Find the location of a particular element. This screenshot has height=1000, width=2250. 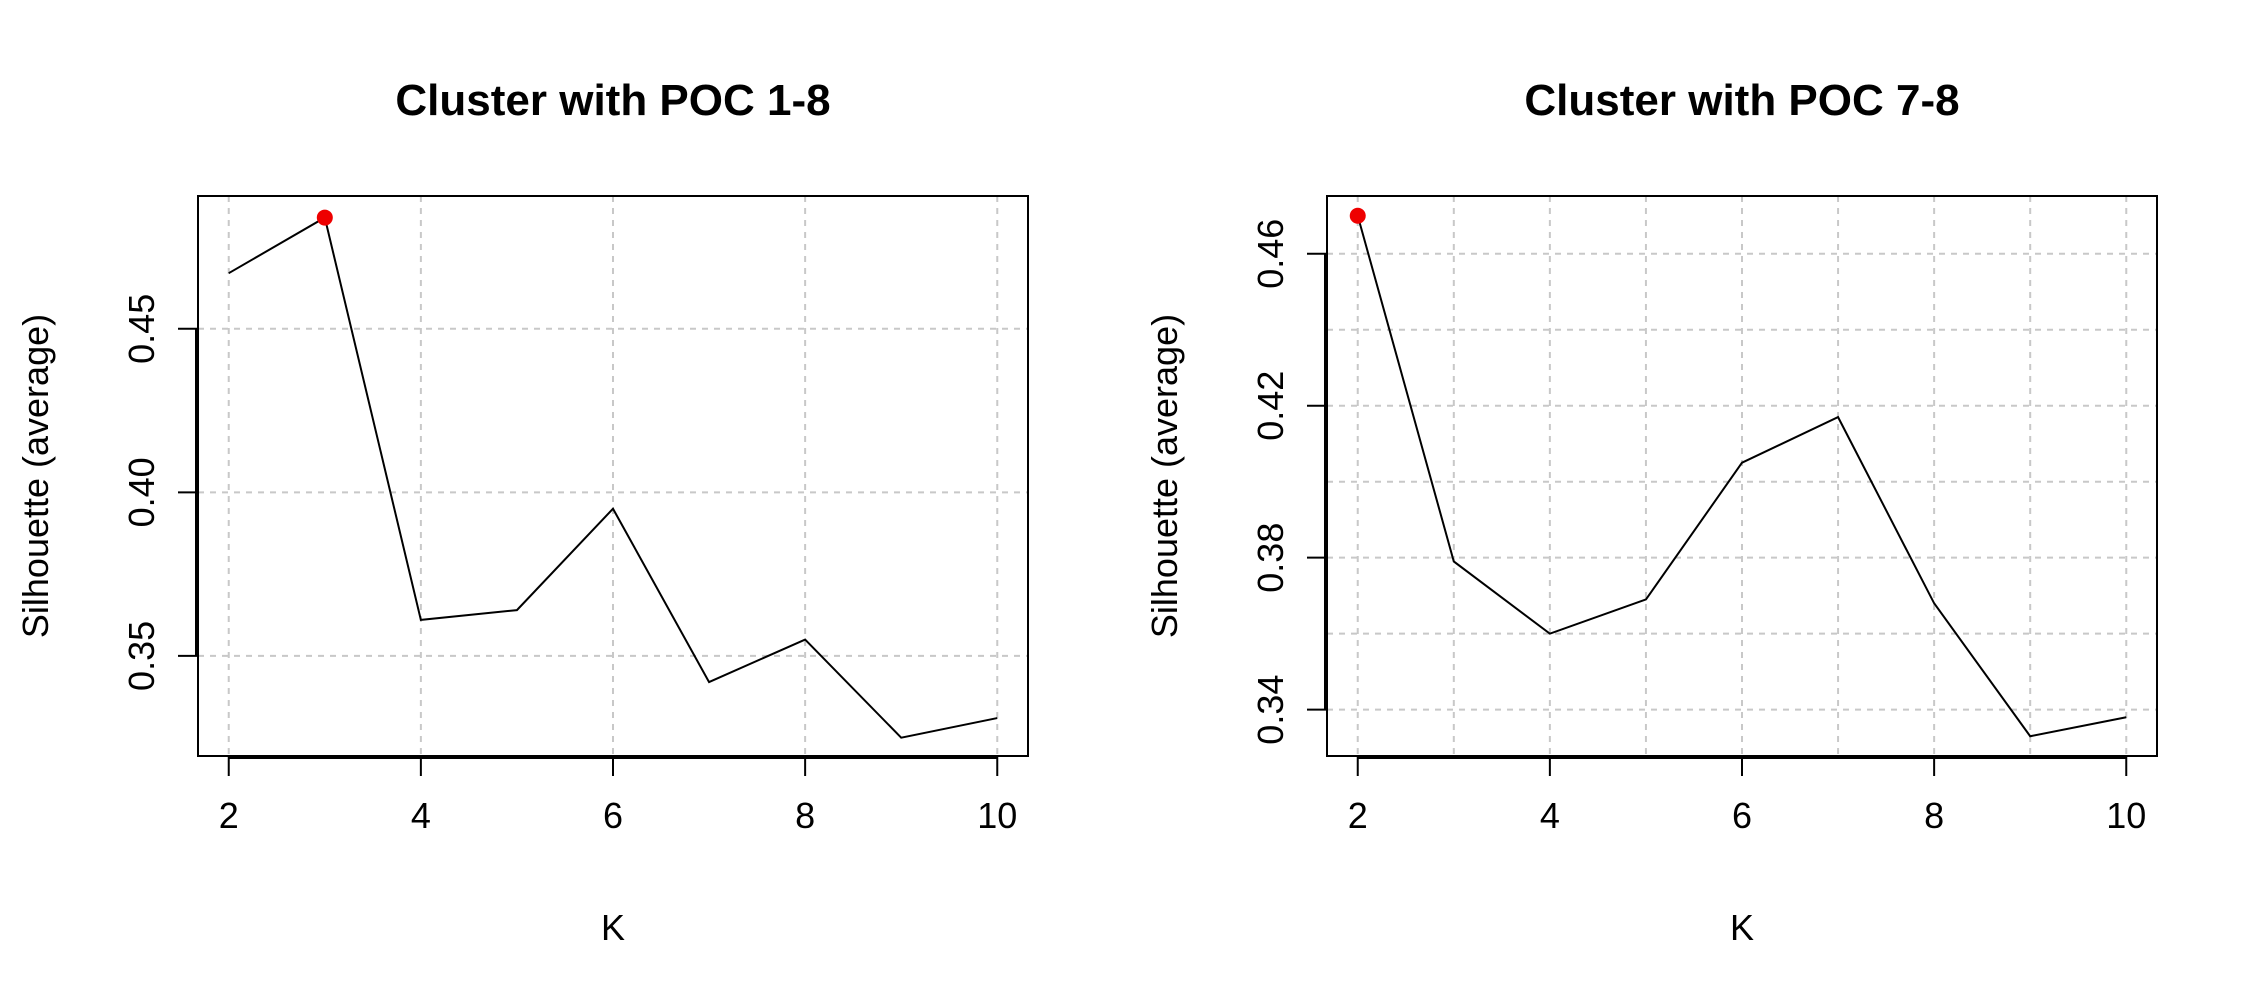

chart-title: Cluster with POC 7-8 is located at coordinates (1741, 100).